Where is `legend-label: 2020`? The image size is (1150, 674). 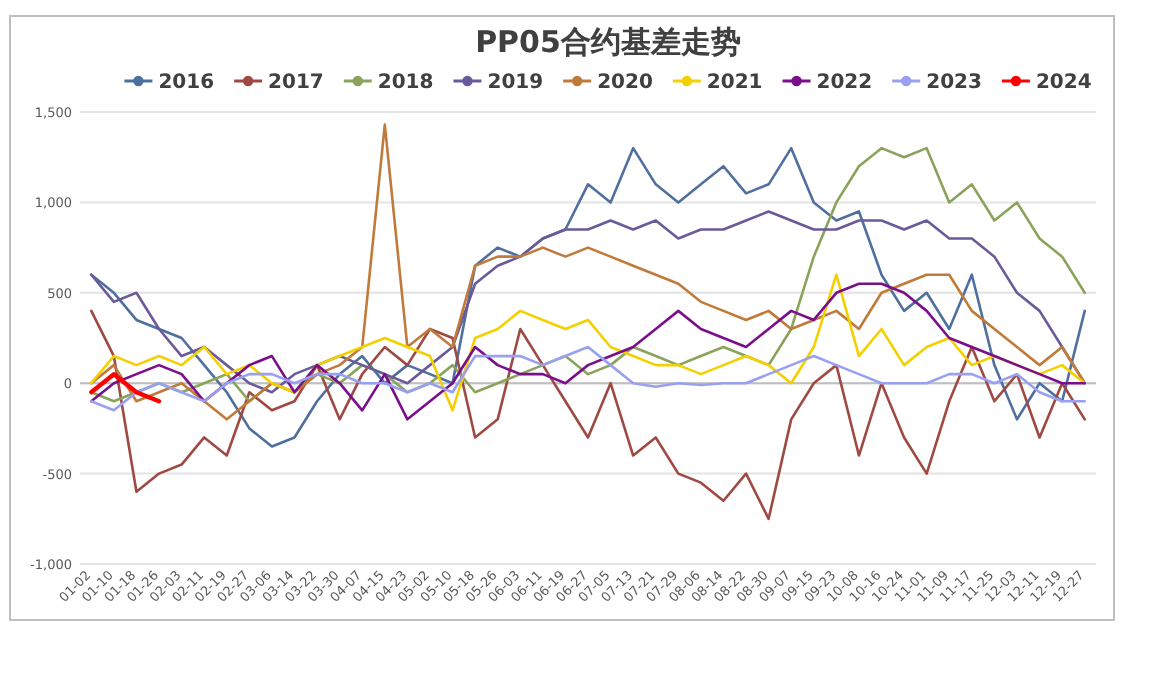 legend-label: 2020 is located at coordinates (625, 83).